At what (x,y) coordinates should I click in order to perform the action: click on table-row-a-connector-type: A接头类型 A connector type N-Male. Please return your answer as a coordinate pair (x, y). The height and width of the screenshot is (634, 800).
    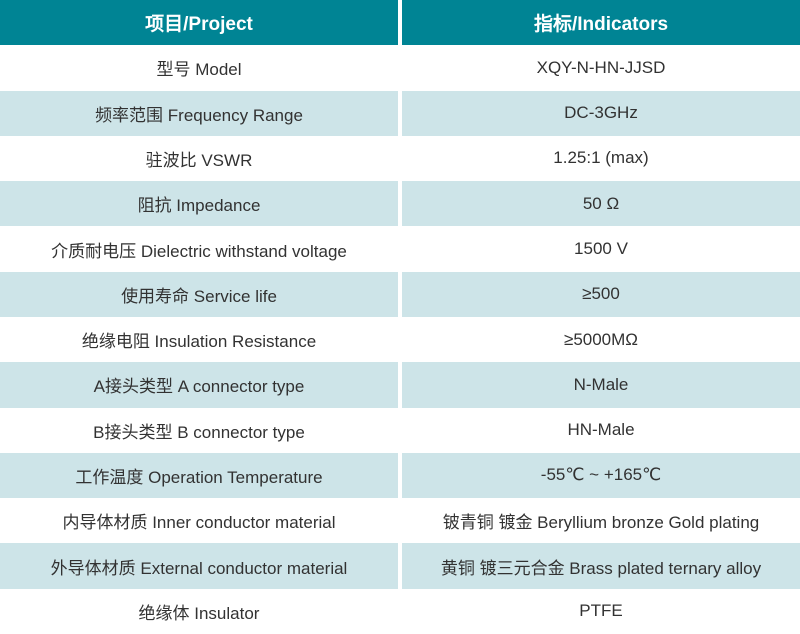
    Looking at the image, I should click on (400, 385).